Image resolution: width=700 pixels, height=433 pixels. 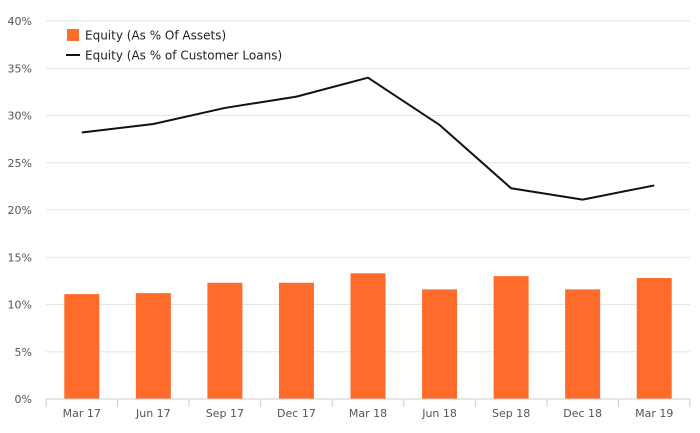 I want to click on y-tick-label: 20%, so click(x=20, y=210).